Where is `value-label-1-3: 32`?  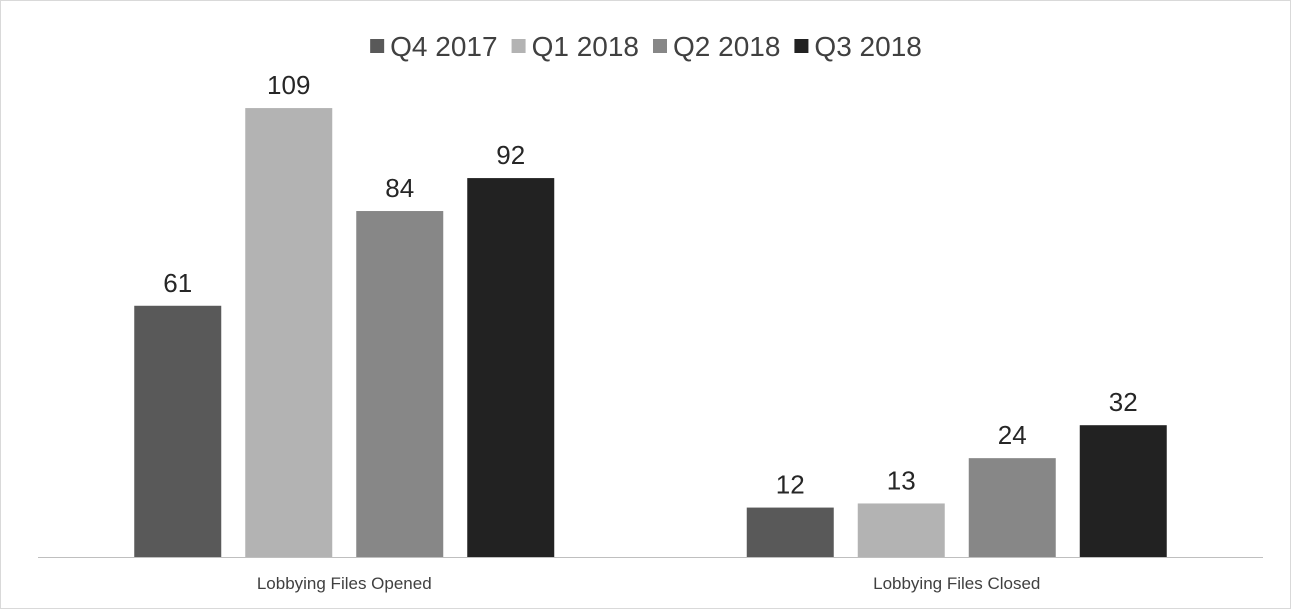
value-label-1-3: 32 is located at coordinates (1123, 402).